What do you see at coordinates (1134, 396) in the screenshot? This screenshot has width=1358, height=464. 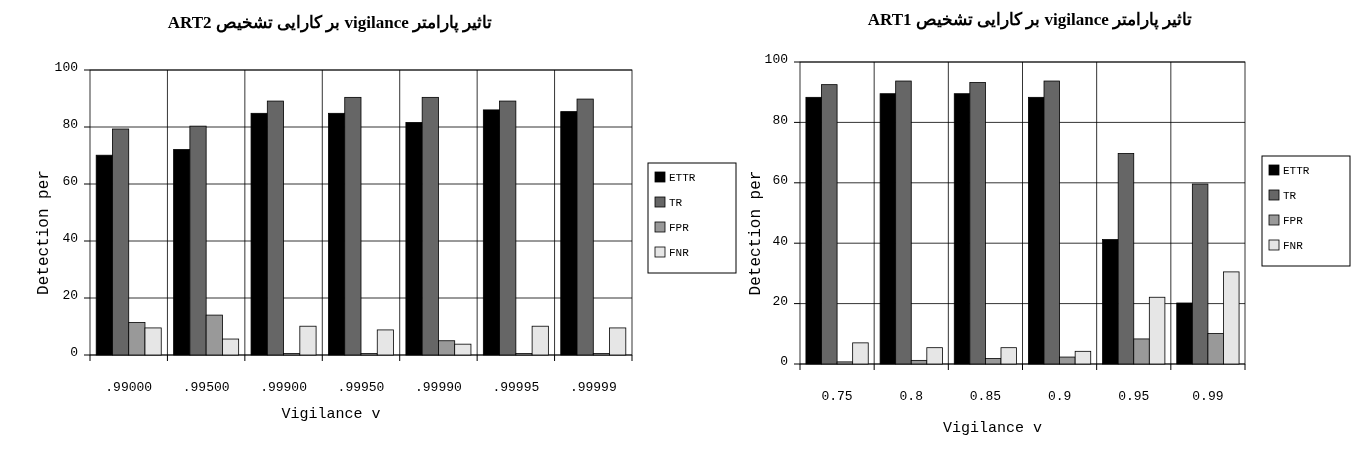 I see `x-tick-label: 0.95` at bounding box center [1134, 396].